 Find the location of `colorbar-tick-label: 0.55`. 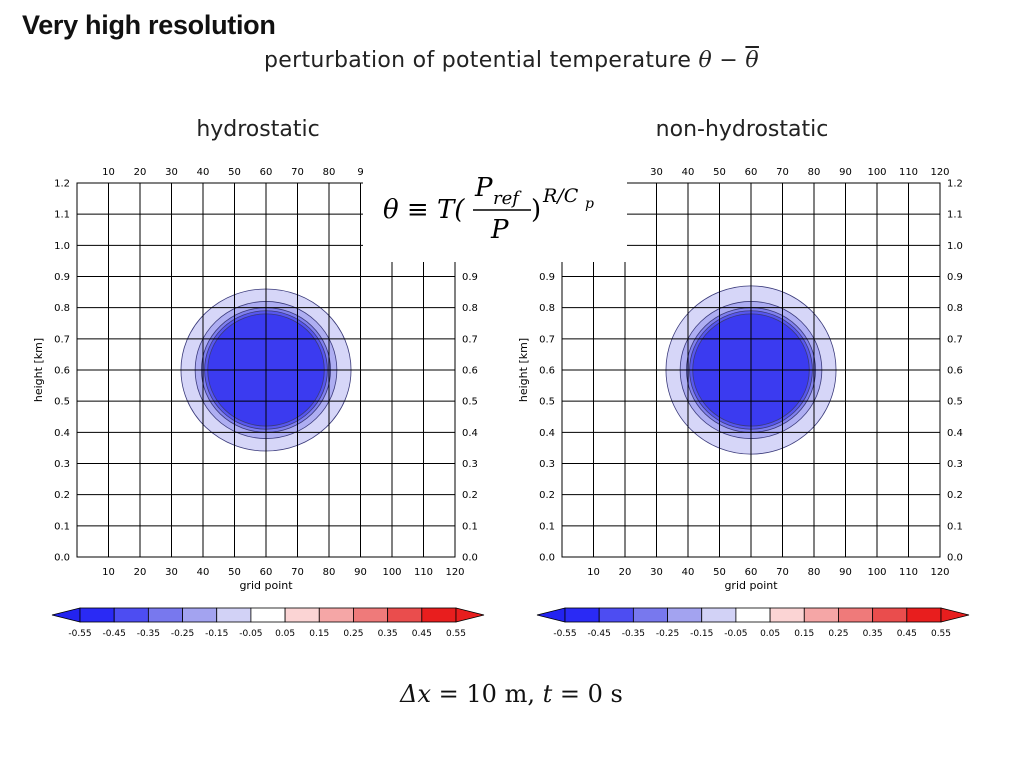

colorbar-tick-label: 0.55 is located at coordinates (456, 634).